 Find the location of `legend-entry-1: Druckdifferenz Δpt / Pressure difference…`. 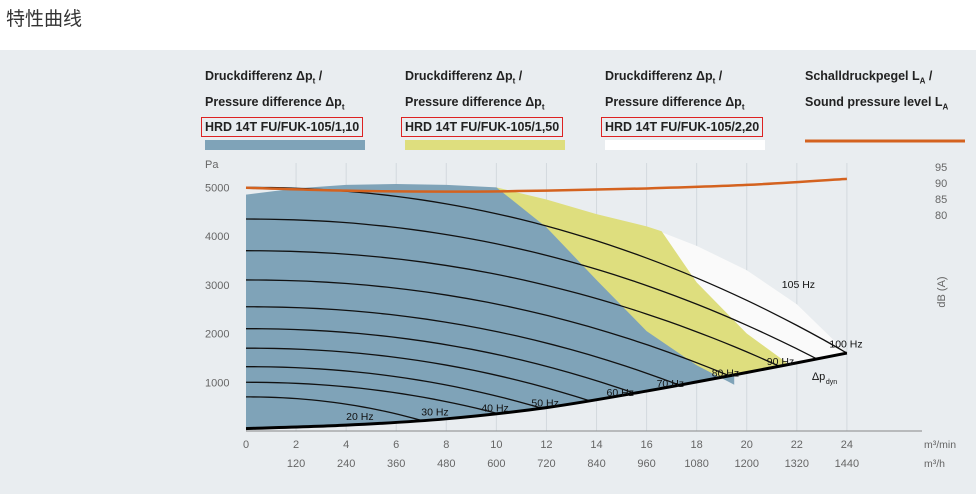

legend-entry-1: Druckdifferenz Δpt / Pressure difference… is located at coordinates (303, 101).